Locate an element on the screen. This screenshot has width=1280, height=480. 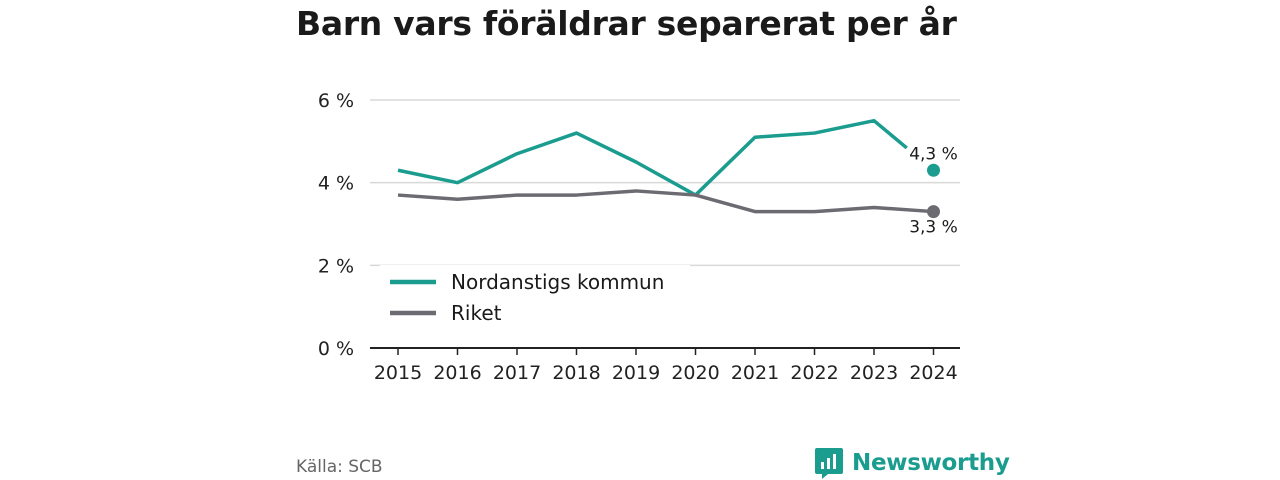
legend-label: Nordanstigs kommun is located at coordinates (557, 282).